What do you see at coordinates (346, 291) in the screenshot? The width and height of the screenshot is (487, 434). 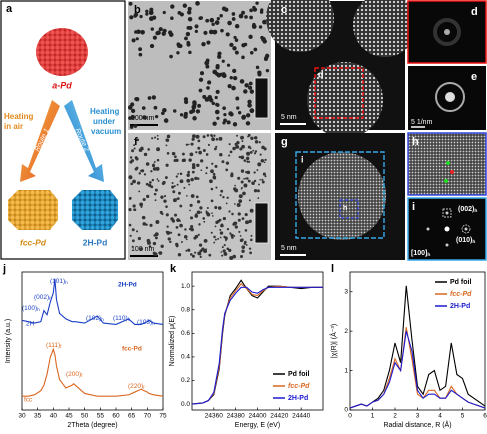 I see `y-tick-label: 3` at bounding box center [346, 291].